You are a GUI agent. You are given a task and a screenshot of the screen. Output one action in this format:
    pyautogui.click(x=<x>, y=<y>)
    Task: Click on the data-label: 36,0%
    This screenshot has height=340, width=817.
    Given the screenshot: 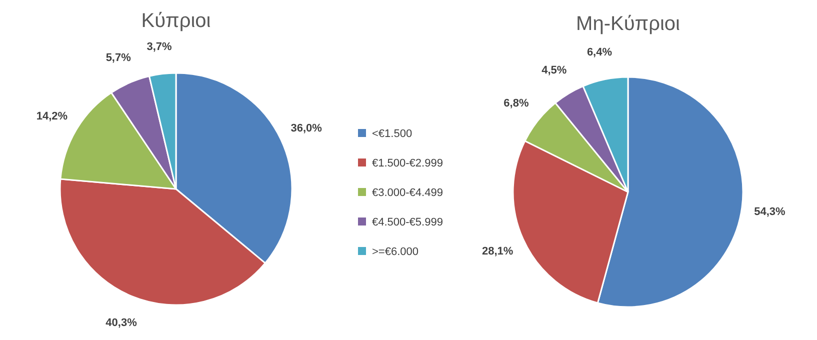 What is the action you would take?
    pyautogui.click(x=306, y=128)
    